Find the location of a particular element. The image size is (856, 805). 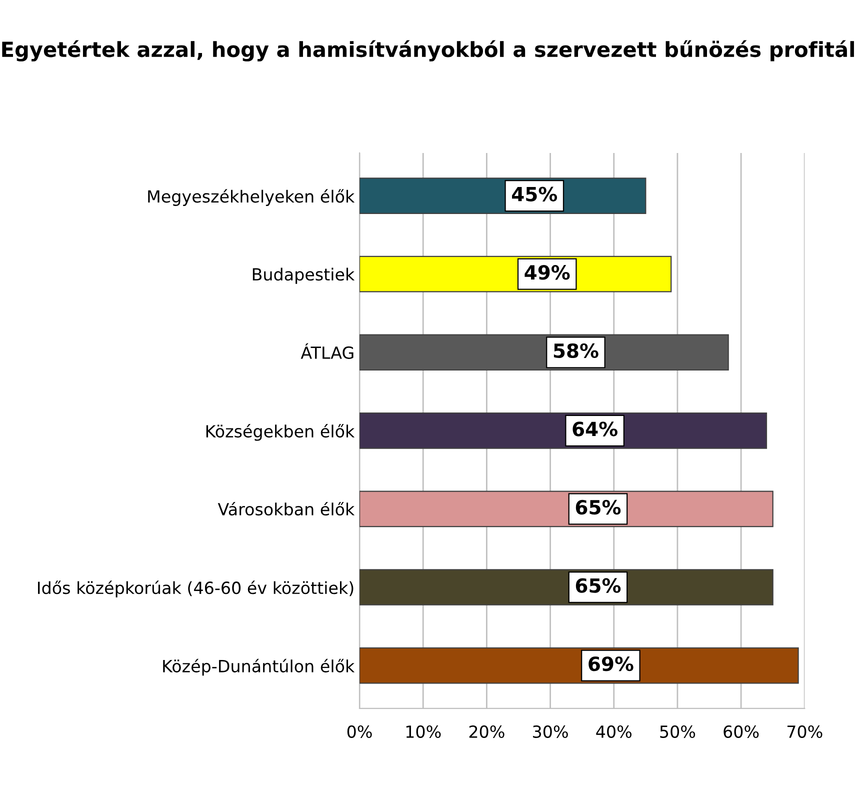

data-label: 49% is located at coordinates (547, 272).